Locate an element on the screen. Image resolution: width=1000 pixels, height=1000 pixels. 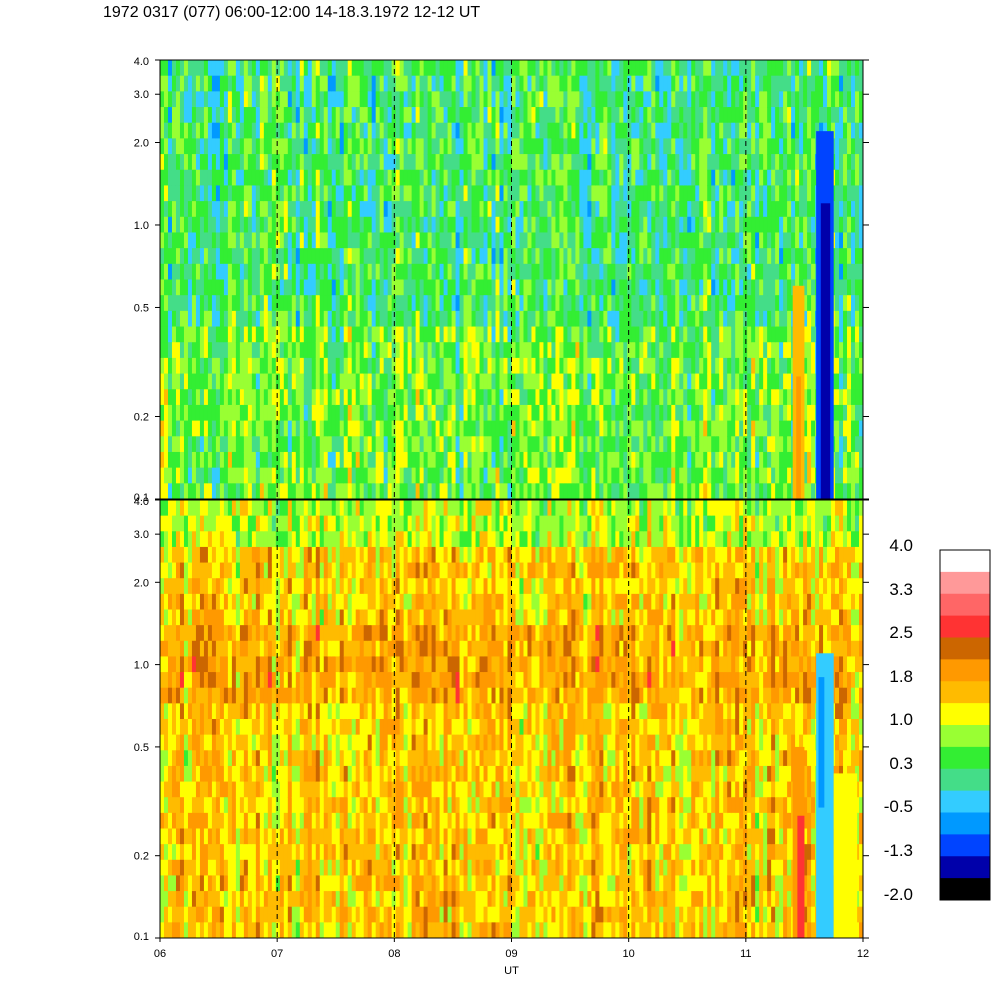
colorbar-label: -0.5 is located at coordinates (898, 806).